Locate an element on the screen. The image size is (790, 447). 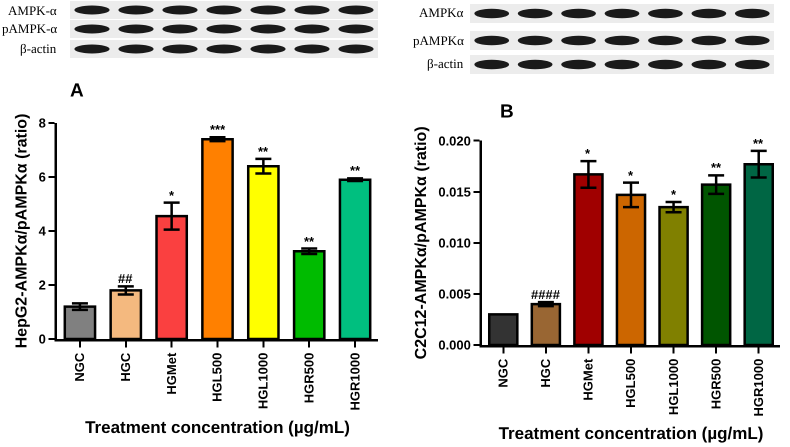
annotation: #### is located at coordinates (546, 294).